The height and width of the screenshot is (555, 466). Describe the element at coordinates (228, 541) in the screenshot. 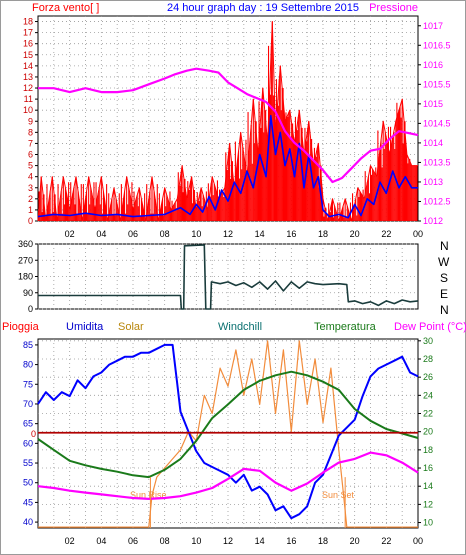

I see `temp-xtick-label: 12` at that location.